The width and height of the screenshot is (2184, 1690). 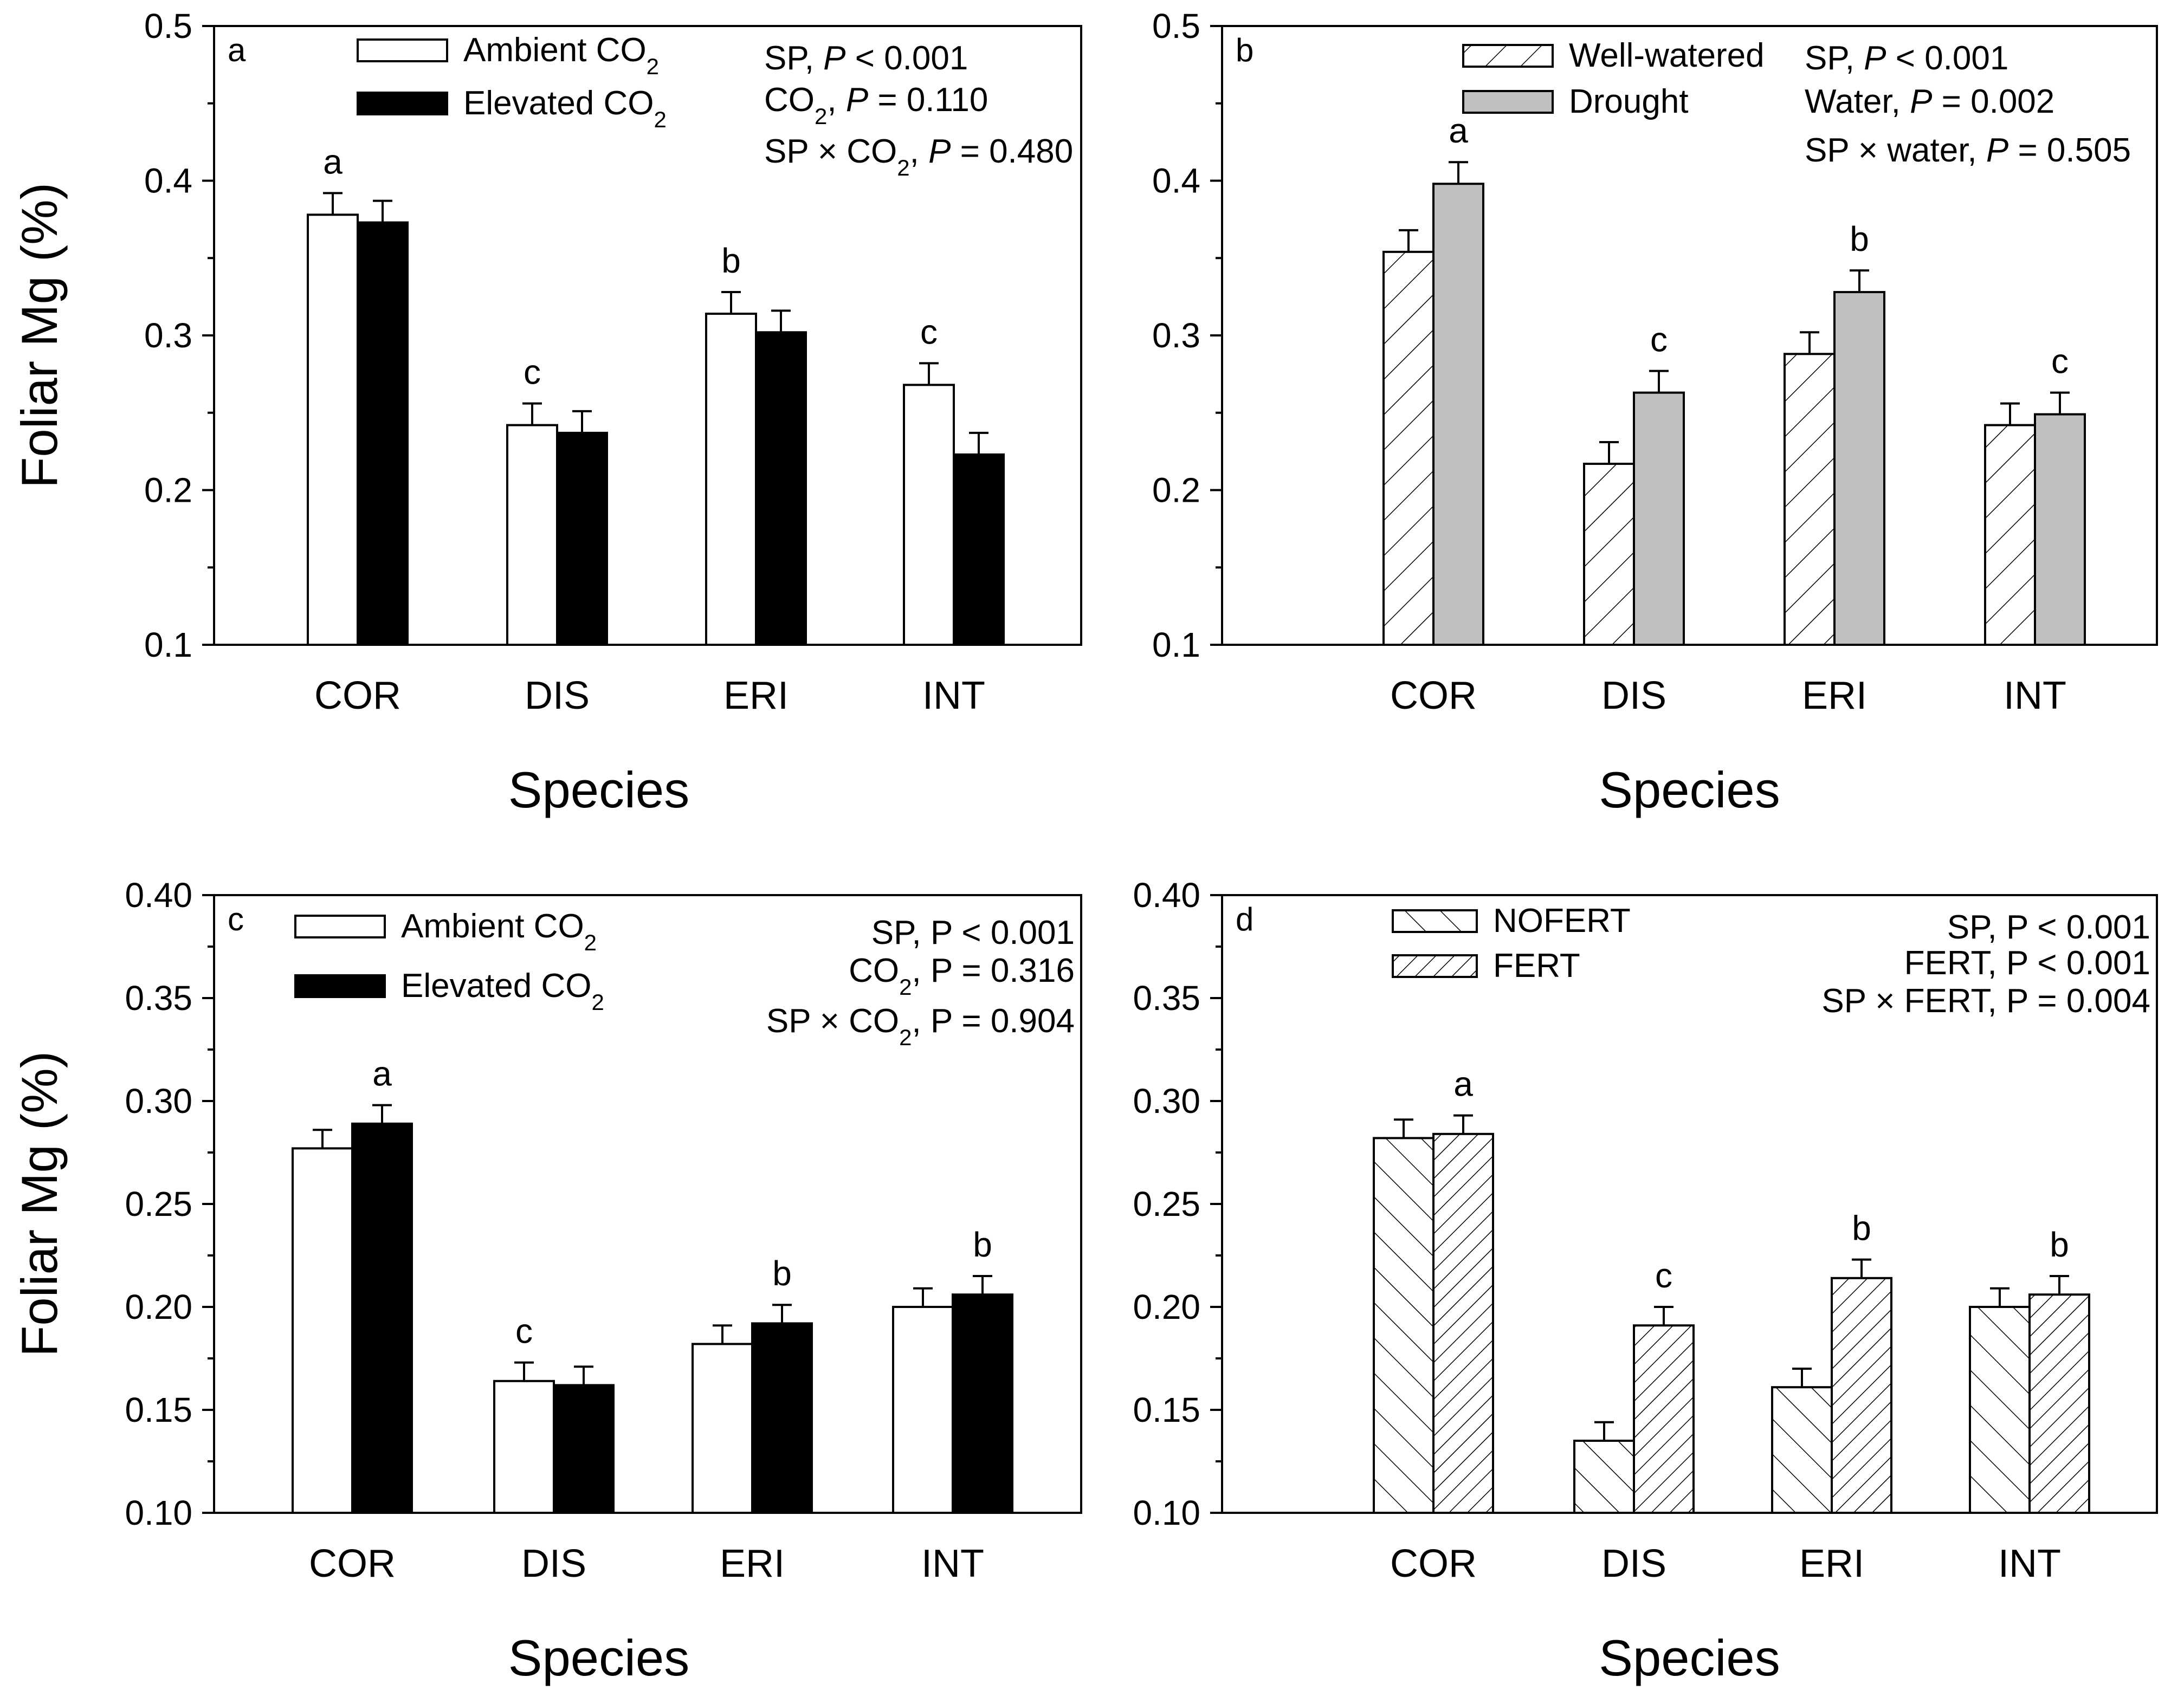 What do you see at coordinates (1409, 448) in the screenshot?
I see `bar-hatch-fwd-cor` at bounding box center [1409, 448].